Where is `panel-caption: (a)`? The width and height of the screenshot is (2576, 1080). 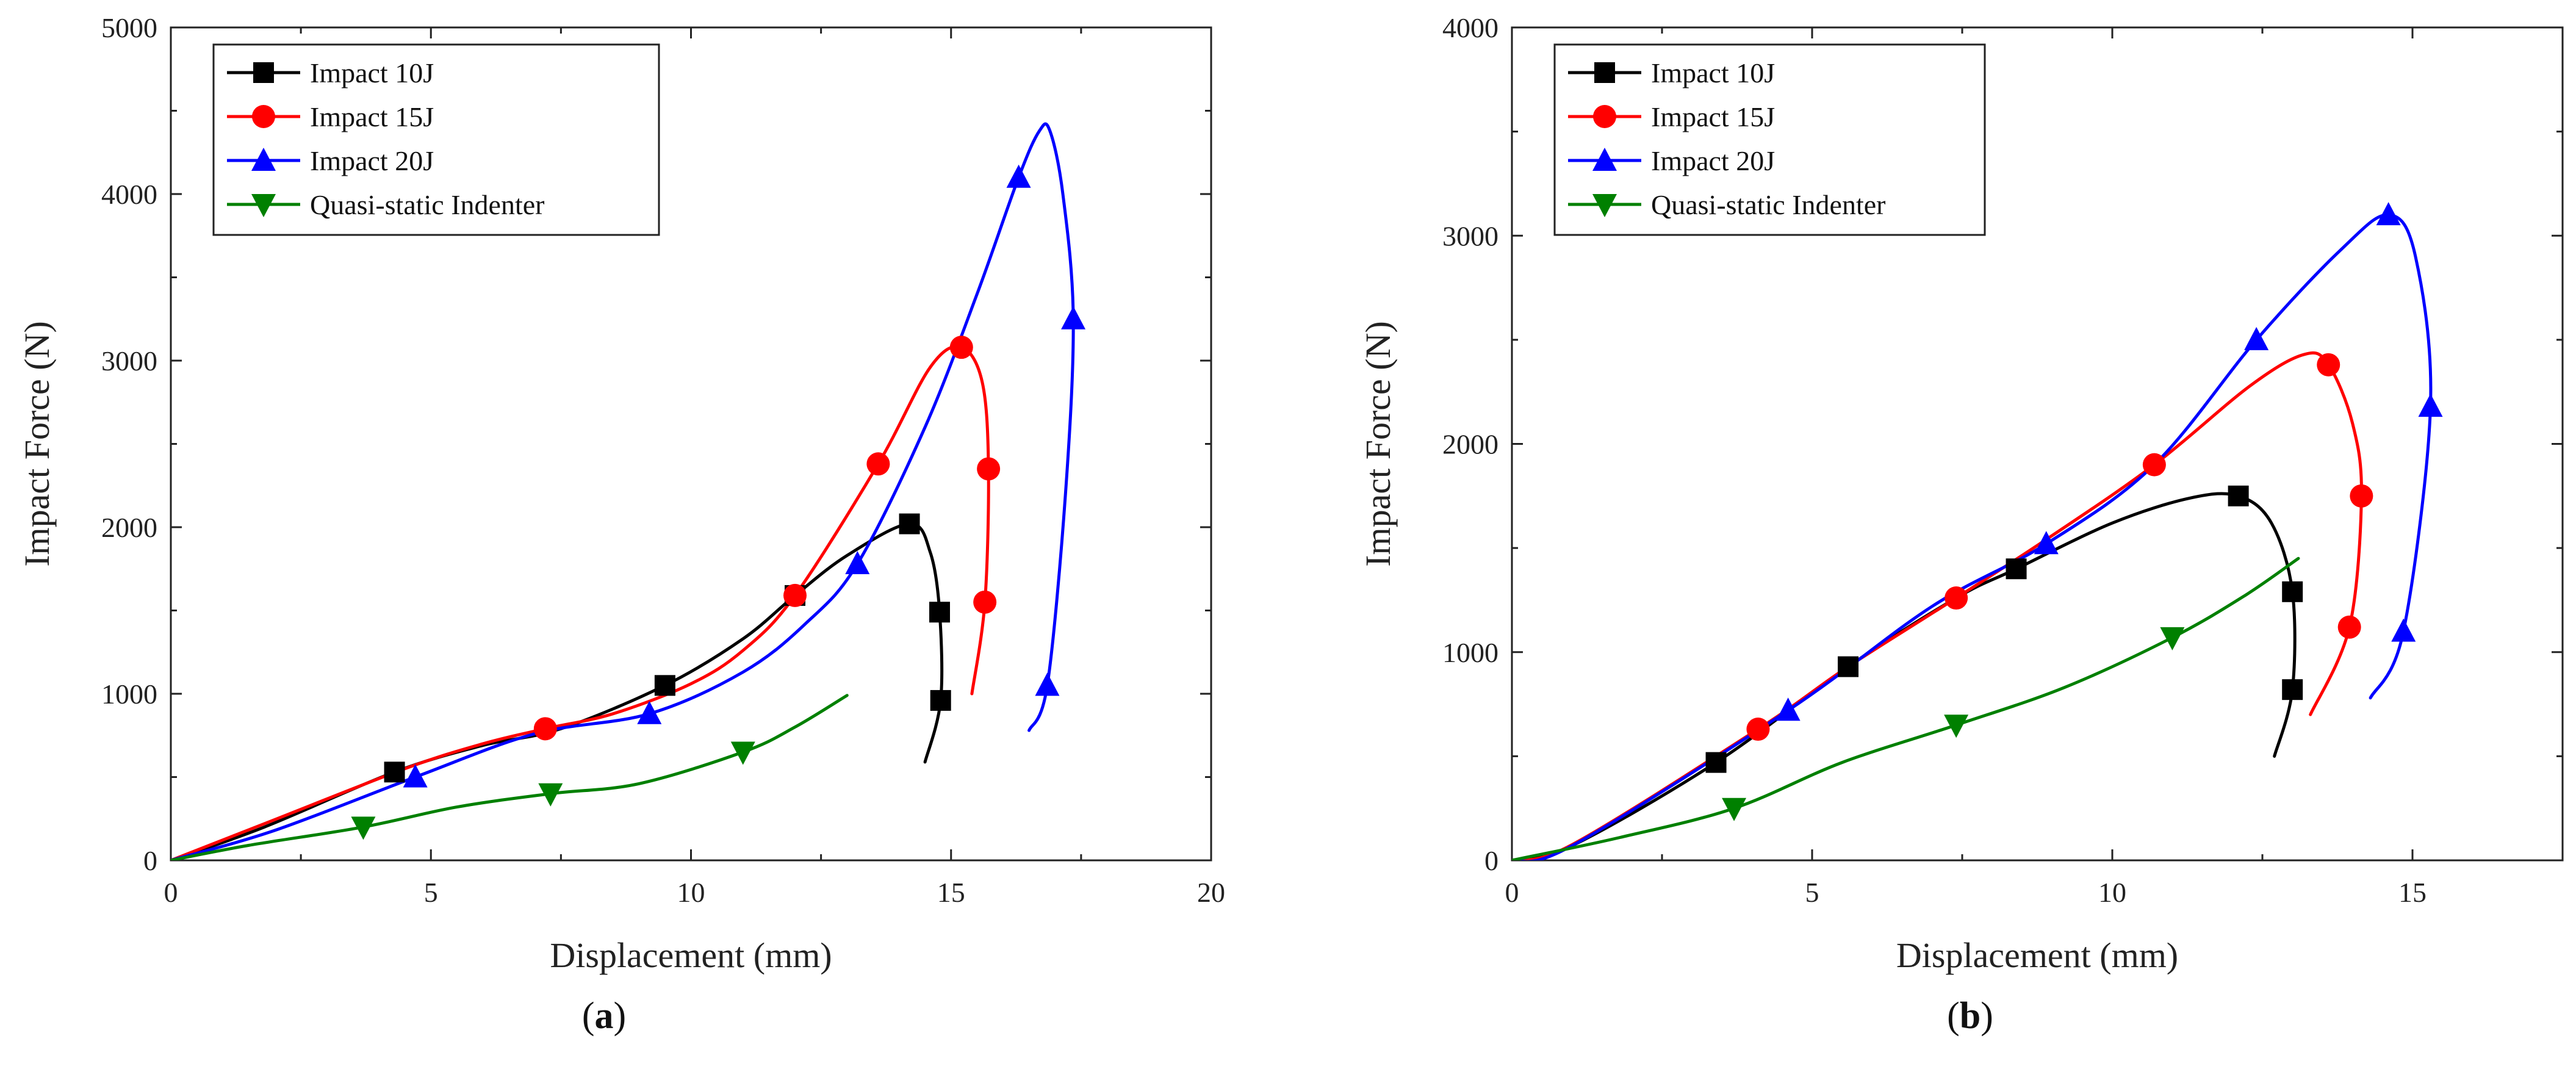
panel-caption: (a) is located at coordinates (604, 1016).